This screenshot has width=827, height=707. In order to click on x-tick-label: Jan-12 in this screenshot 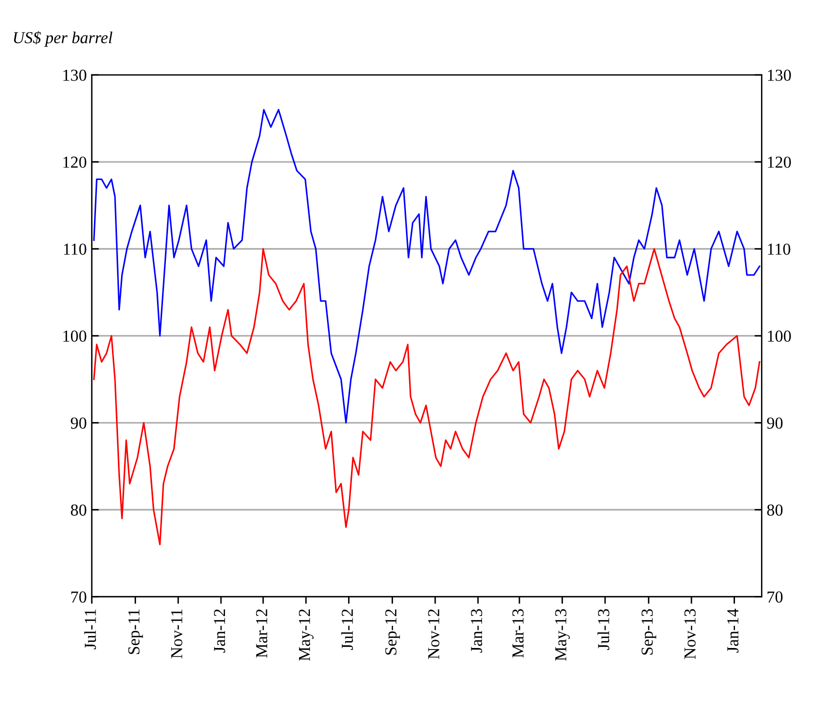, I will do `click(220, 631)`.